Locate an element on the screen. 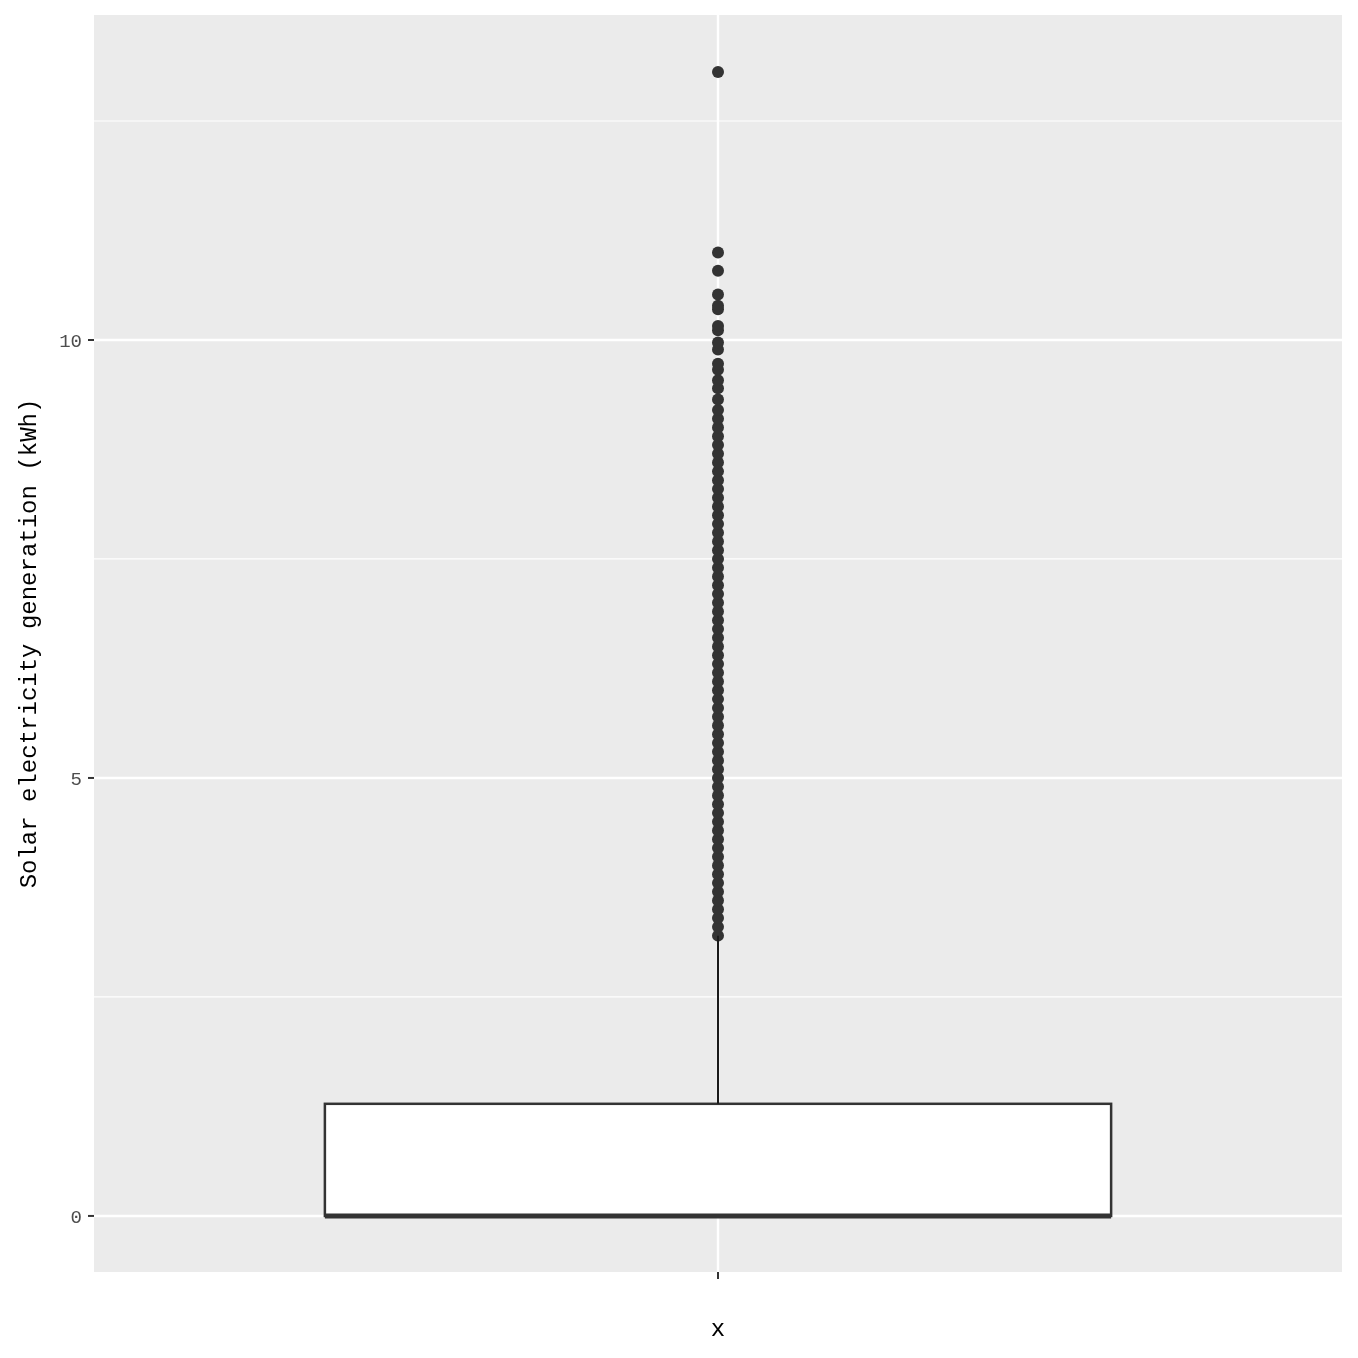 This screenshot has height=1358, width=1358. x-axis-title: x is located at coordinates (718, 1329).